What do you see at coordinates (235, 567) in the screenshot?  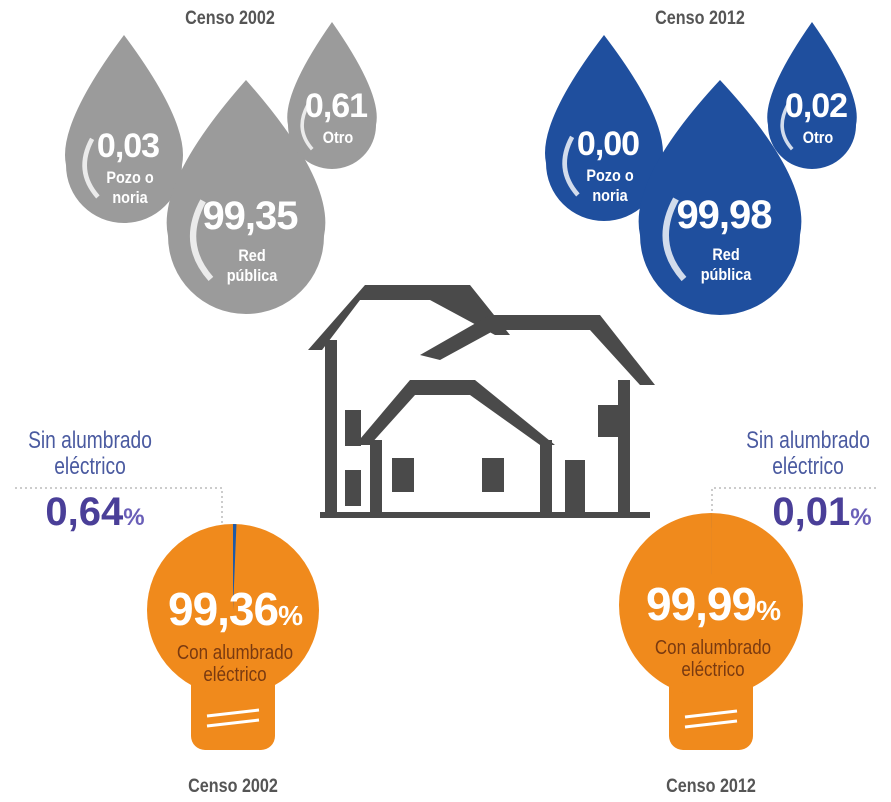 I see `bulb-without` at bounding box center [235, 567].